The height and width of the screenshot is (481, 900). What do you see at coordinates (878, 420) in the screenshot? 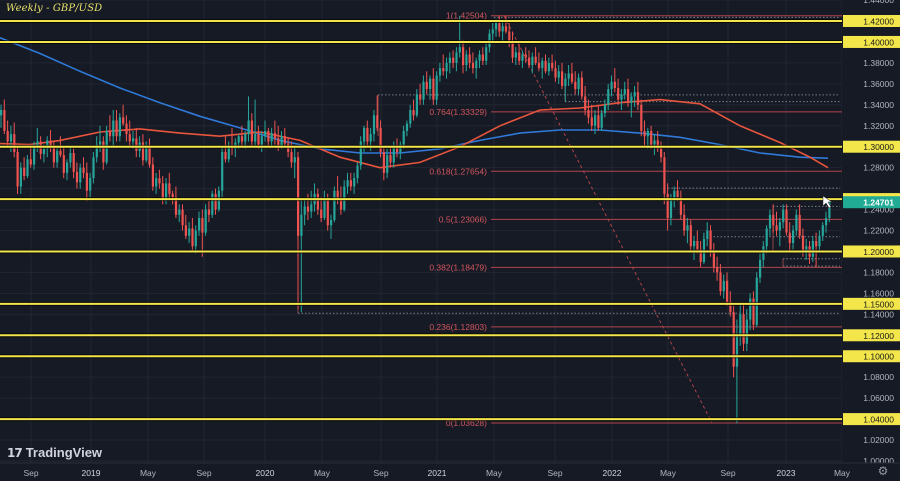
I see `level-price-label: 1.04000` at bounding box center [878, 420].